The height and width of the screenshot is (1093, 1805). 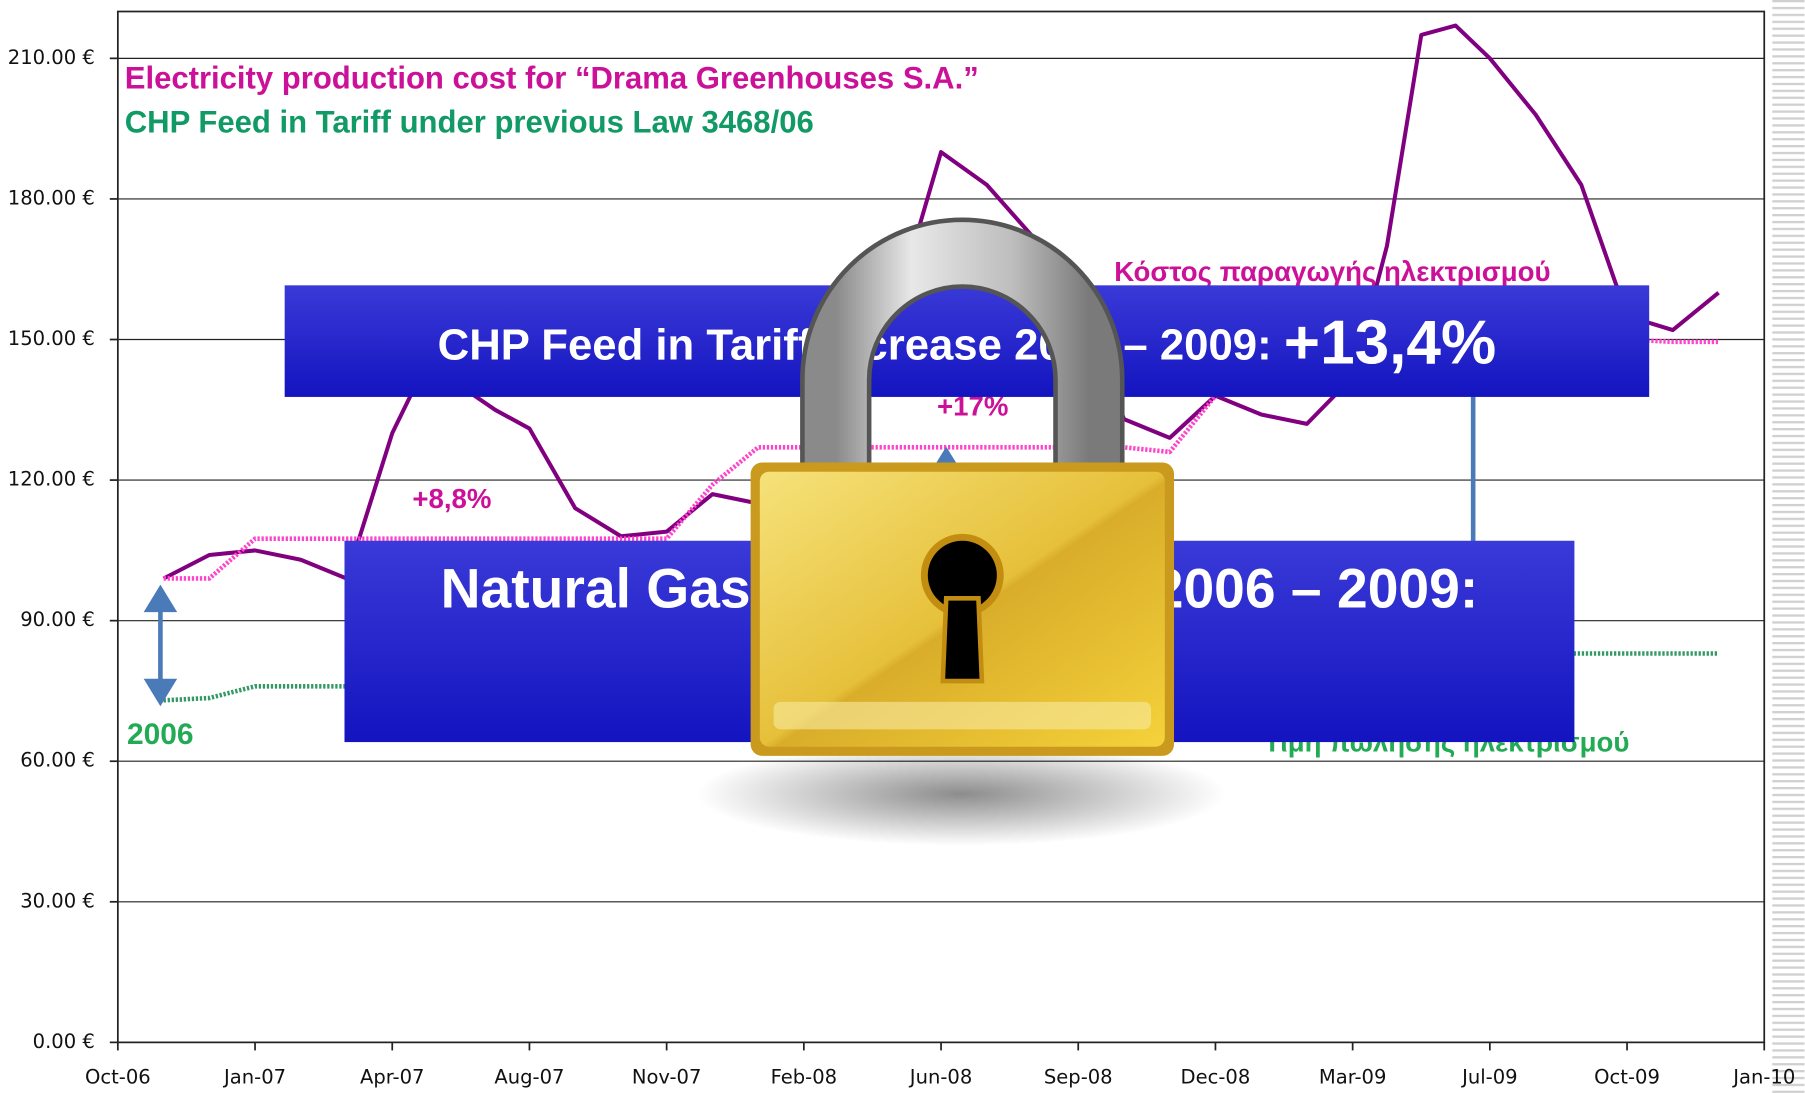 What do you see at coordinates (1216, 1077) in the screenshot?
I see `x-tick-label: Dec-08` at bounding box center [1216, 1077].